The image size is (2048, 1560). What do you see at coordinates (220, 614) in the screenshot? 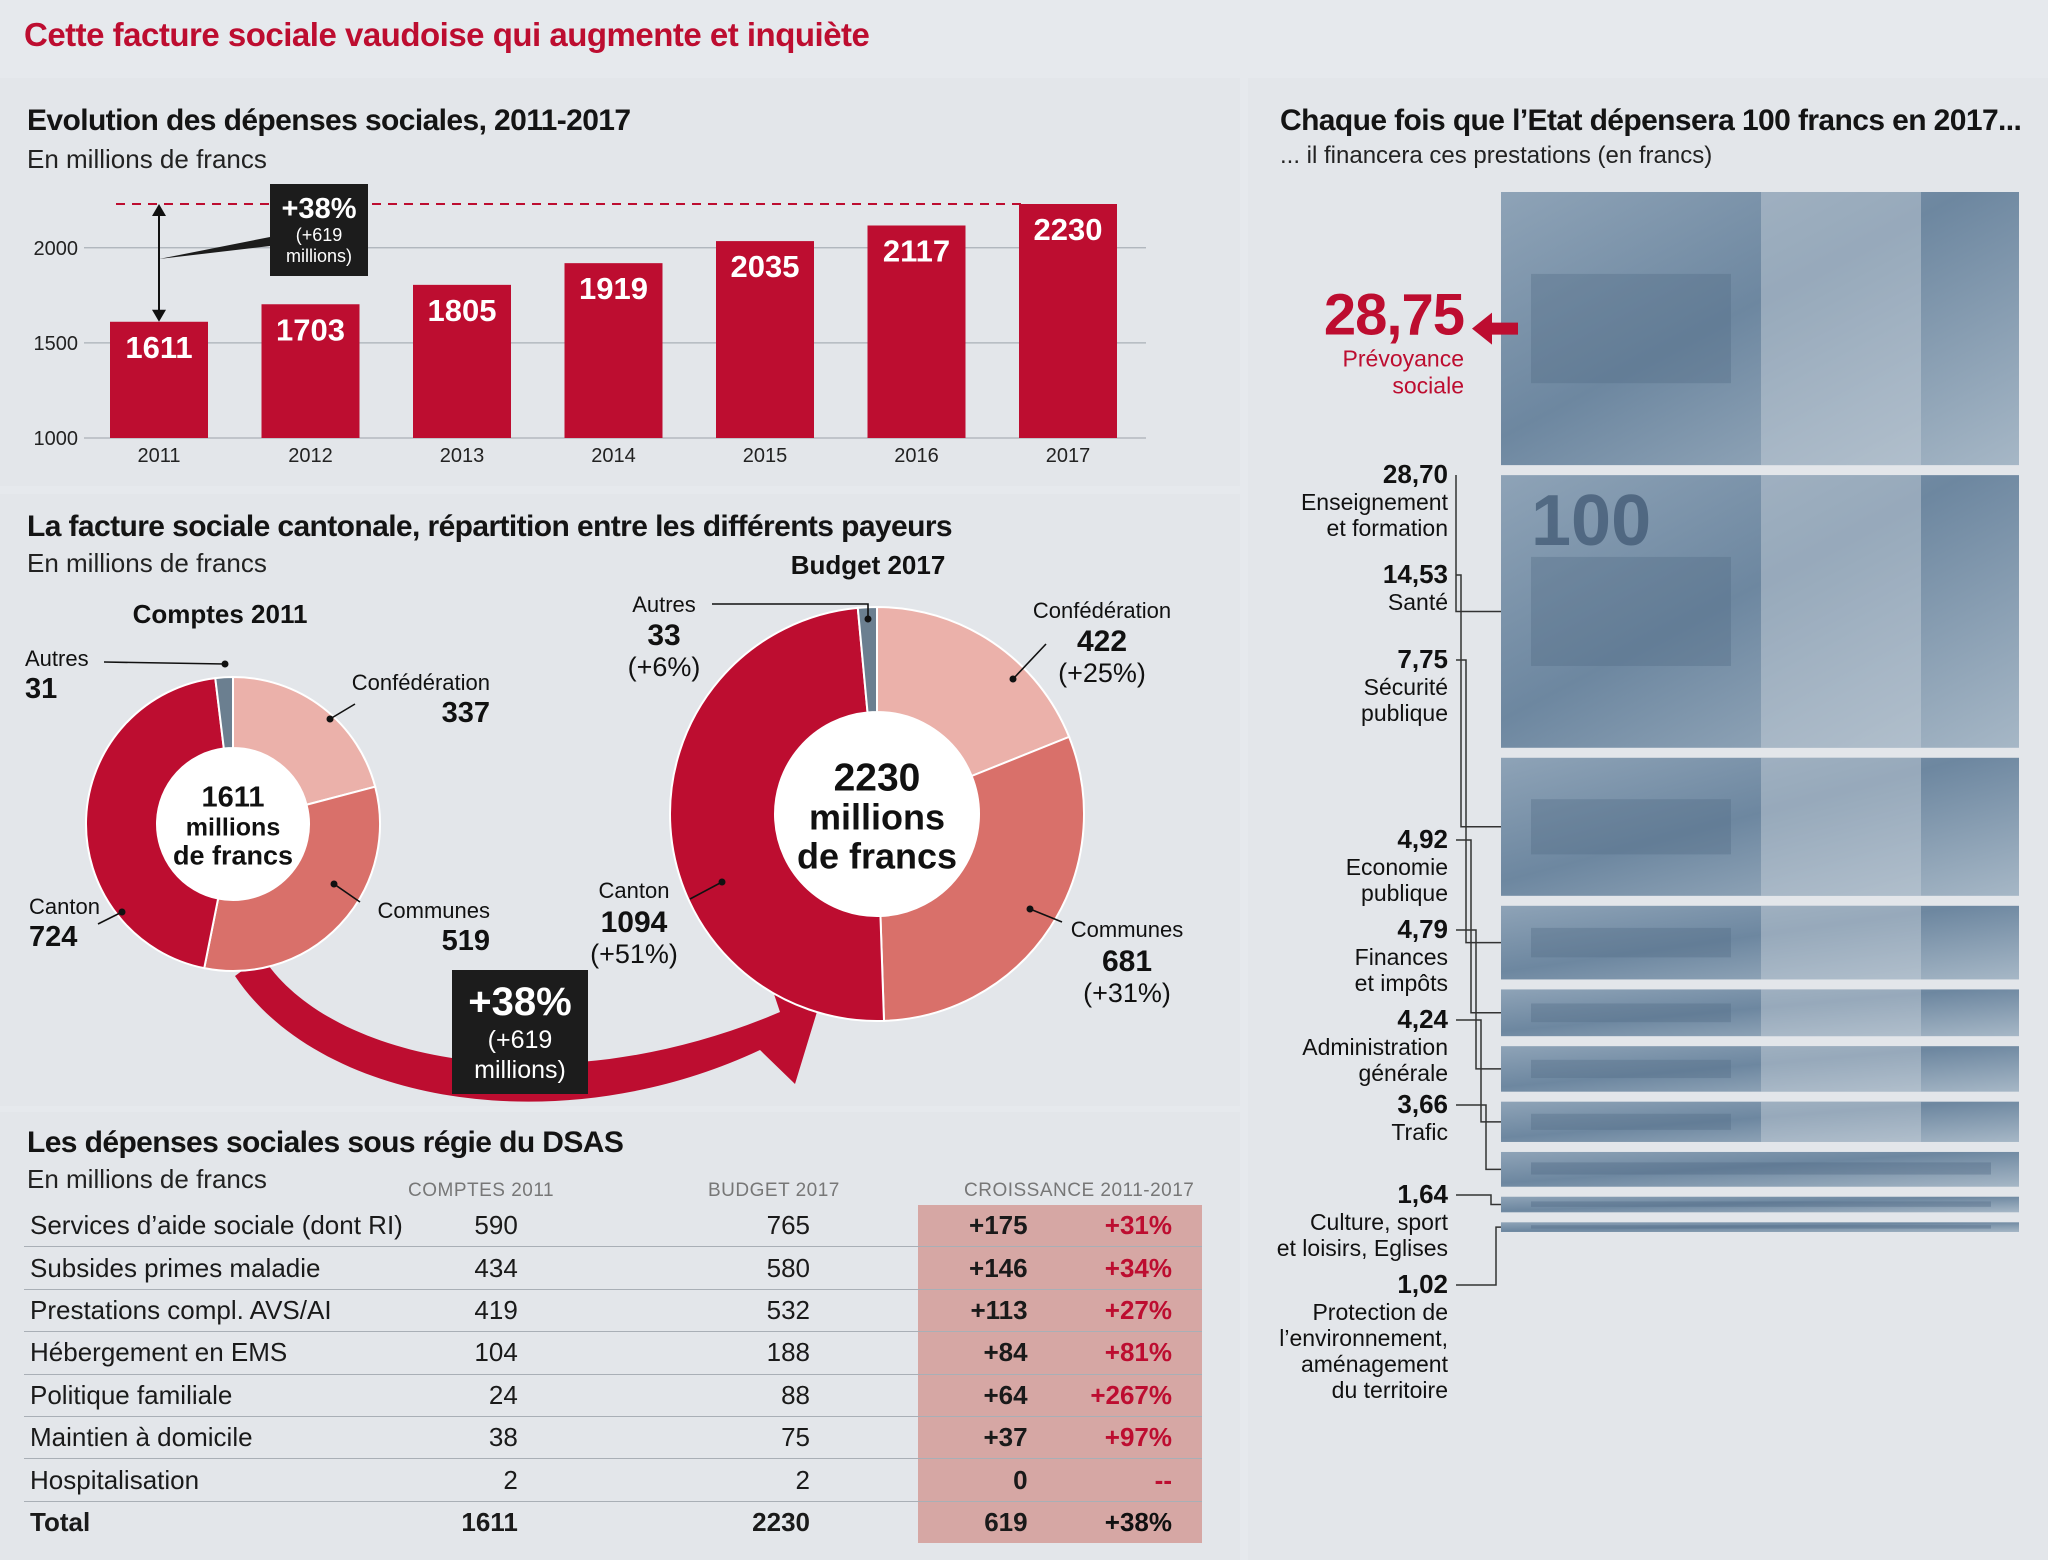
I see `donut-title: Comptes 2011` at bounding box center [220, 614].